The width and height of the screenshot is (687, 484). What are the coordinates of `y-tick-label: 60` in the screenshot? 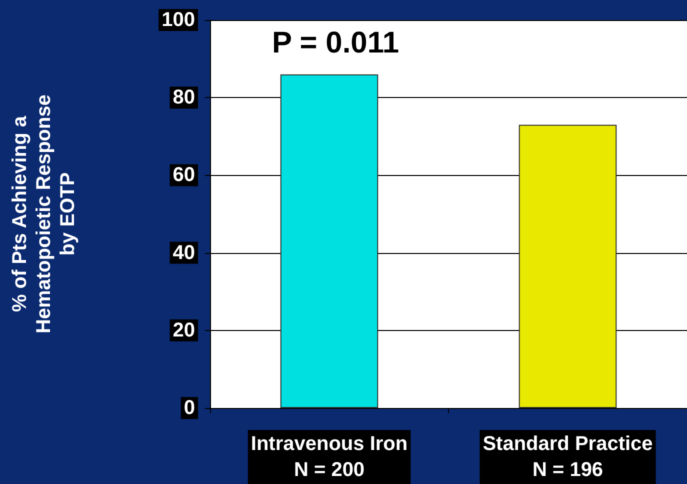 It's located at (183, 175).